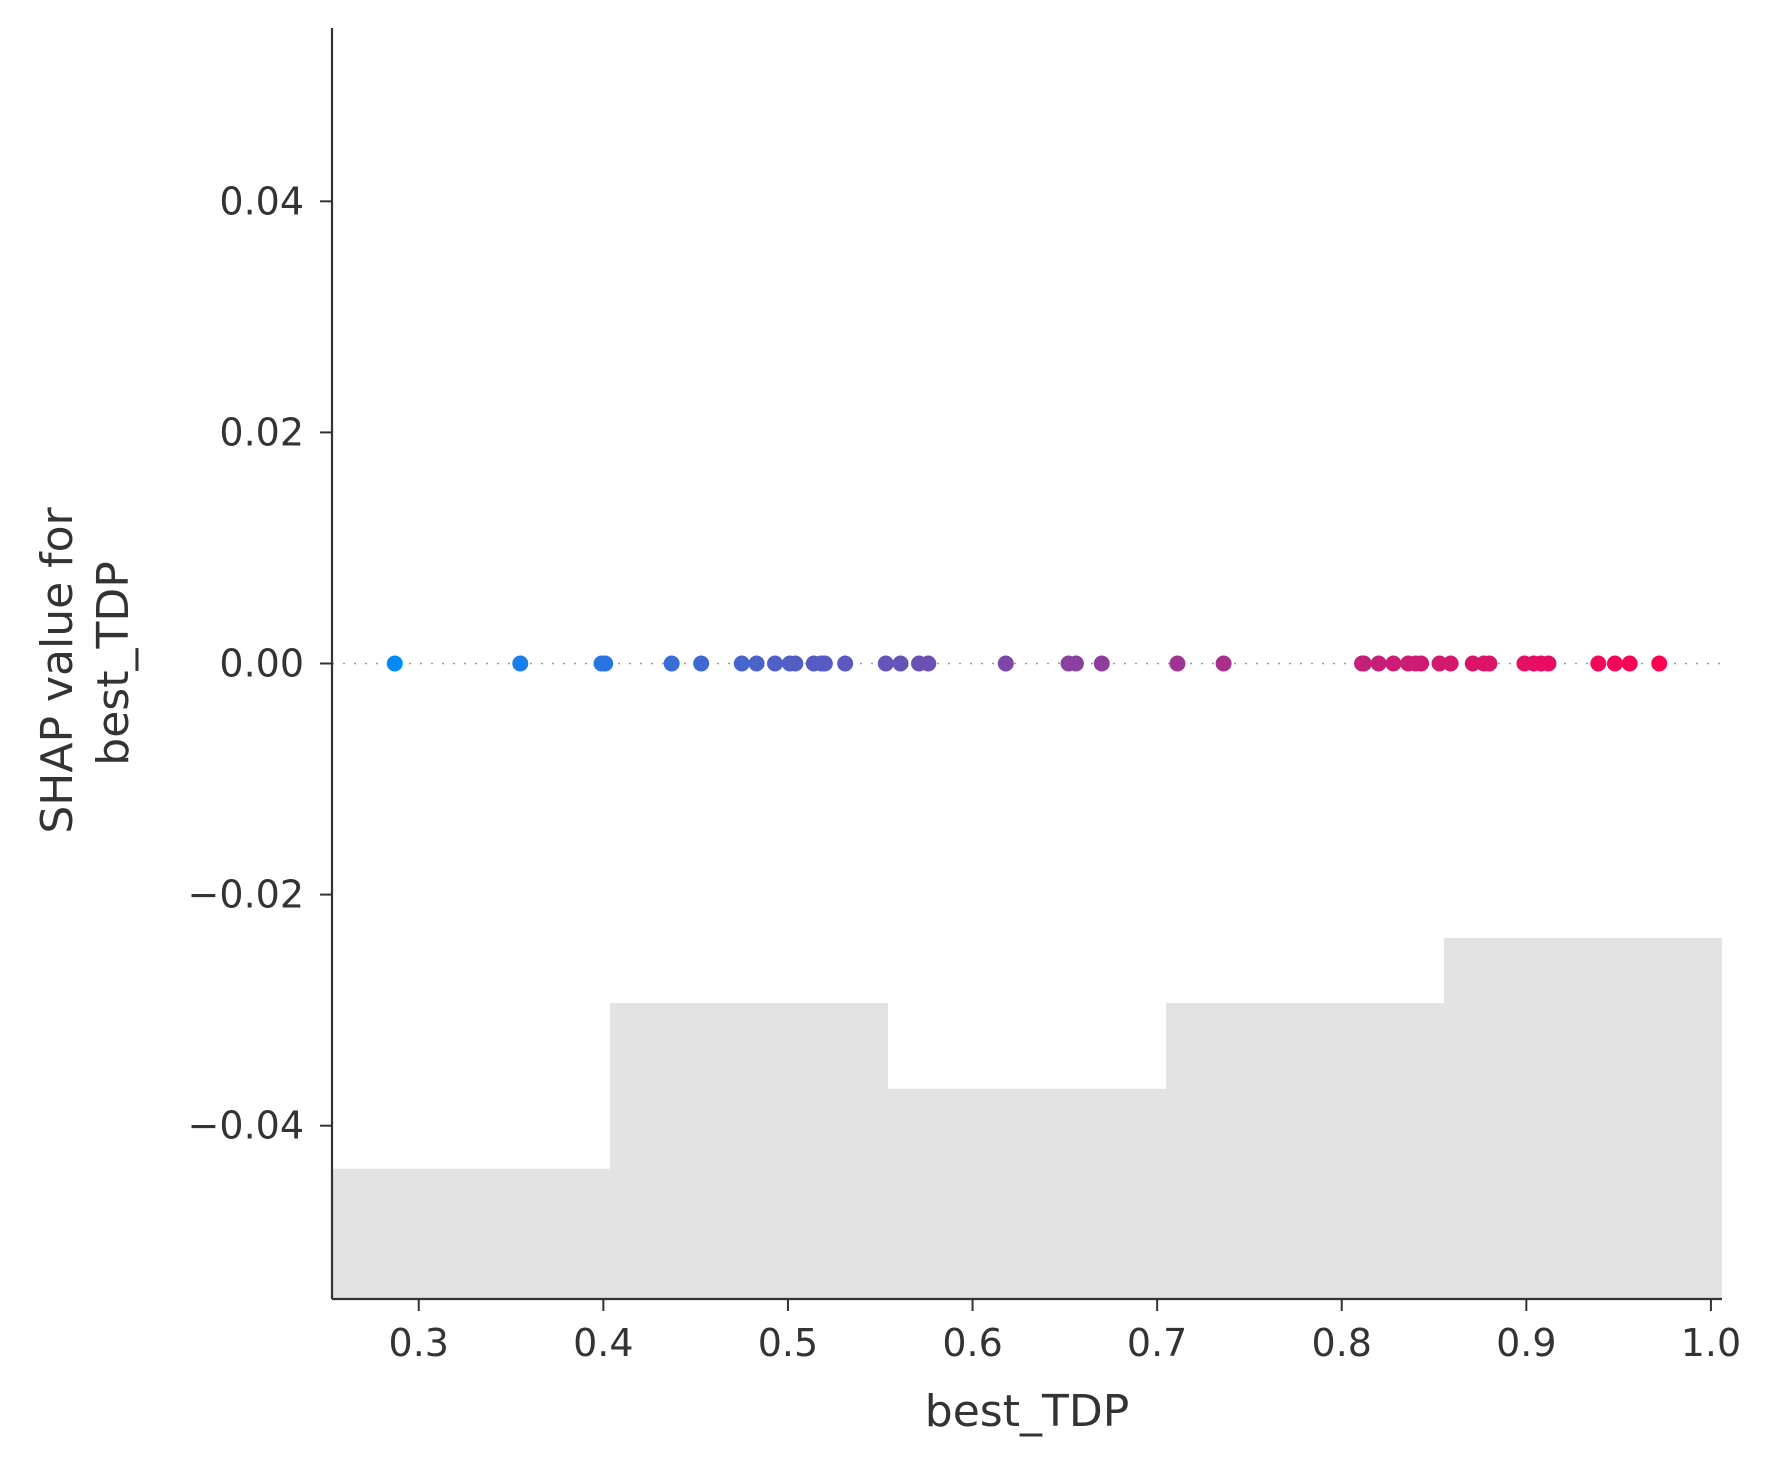 The image size is (1768, 1469). I want to click on y-axis-label-line-1: SHAP value for, so click(57, 669).